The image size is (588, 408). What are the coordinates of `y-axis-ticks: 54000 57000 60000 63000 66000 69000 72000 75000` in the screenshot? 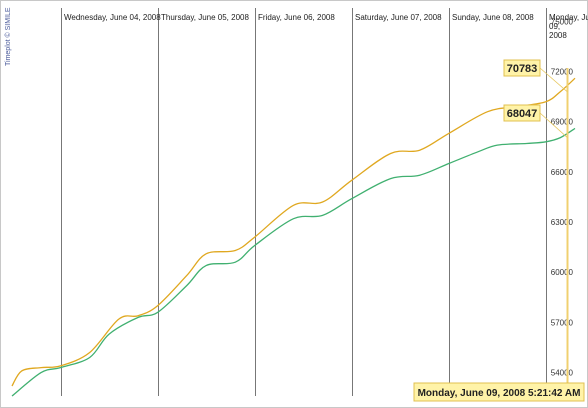 It's located at (562, 197).